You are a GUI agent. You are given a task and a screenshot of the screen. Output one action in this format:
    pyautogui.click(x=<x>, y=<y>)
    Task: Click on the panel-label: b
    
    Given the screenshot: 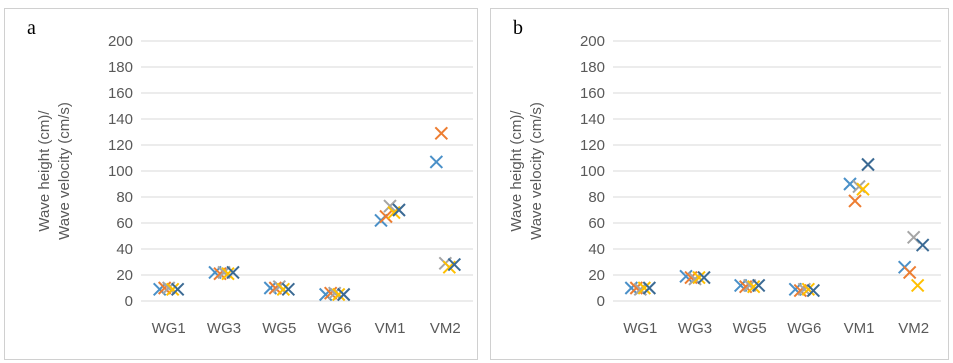 What is the action you would take?
    pyautogui.click(x=518, y=28)
    